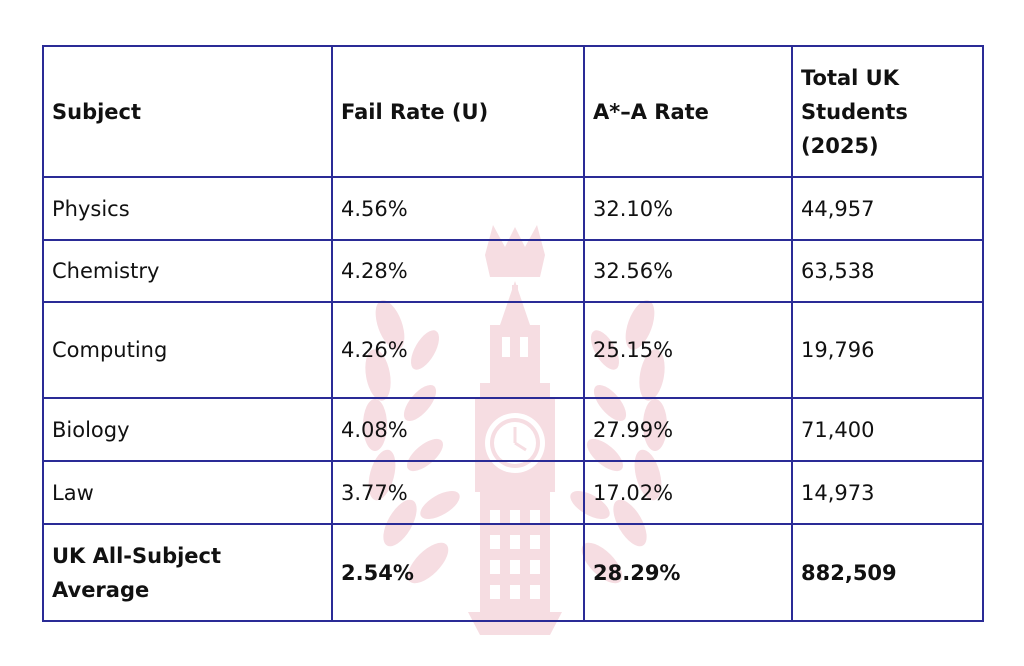 The width and height of the screenshot is (1024, 666). I want to click on cell-subject: Law, so click(187, 492).